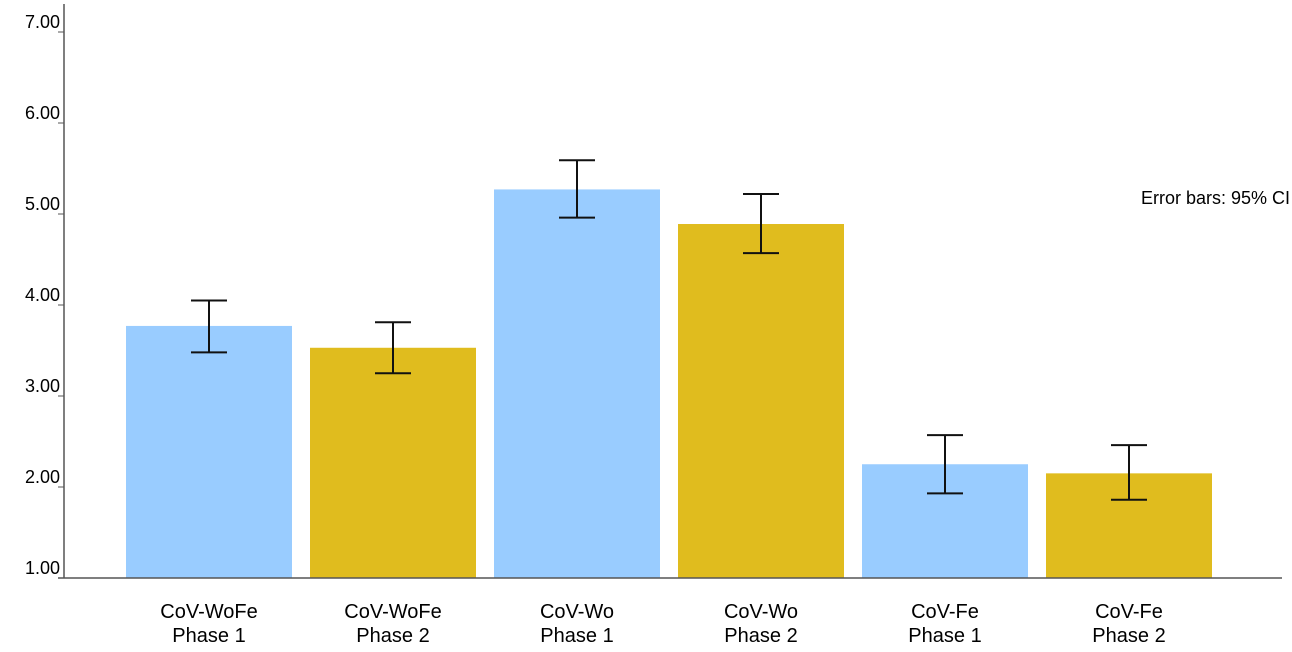  Describe the element at coordinates (42, 568) in the screenshot. I see `y-tick-label: 1.00` at that location.